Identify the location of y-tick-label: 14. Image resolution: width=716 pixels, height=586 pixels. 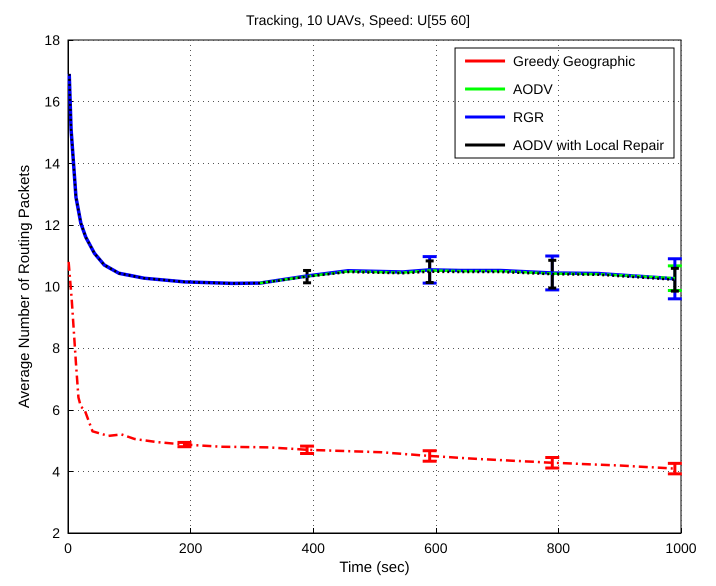
(52, 163).